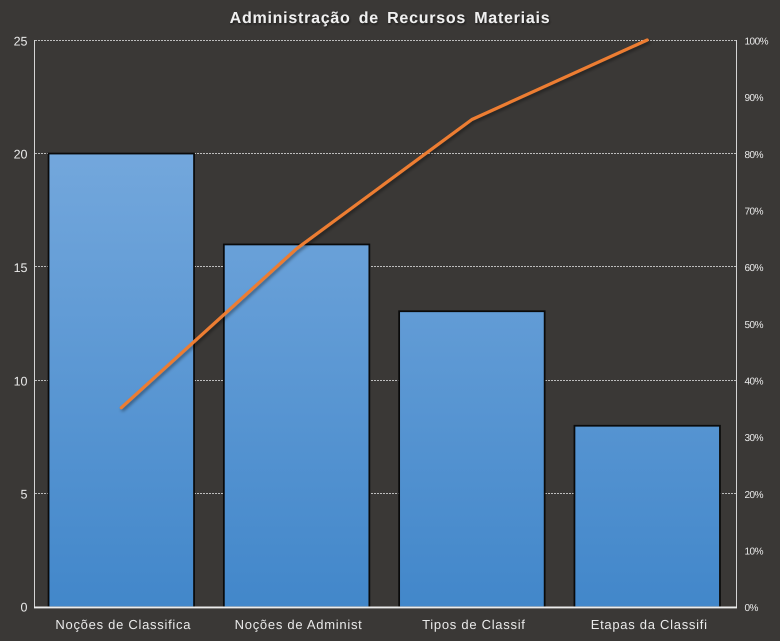 This screenshot has height=641, width=780. I want to click on svg-text: 70%, so click(754, 212).